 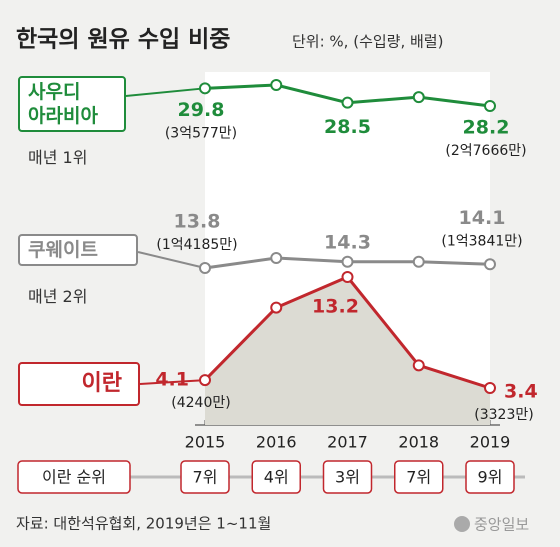 I want to click on value-label: 3.4, so click(x=521, y=392).